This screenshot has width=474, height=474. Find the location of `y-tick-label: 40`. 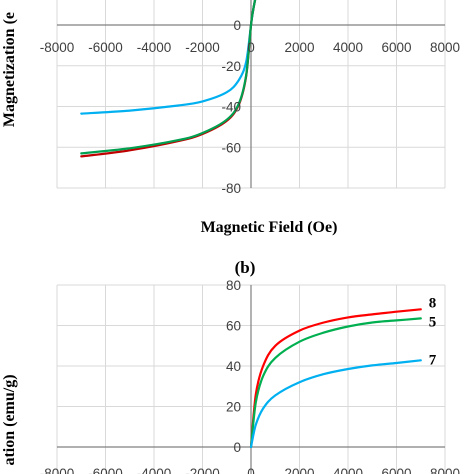

y-tick-label: 40 is located at coordinates (233, 366).